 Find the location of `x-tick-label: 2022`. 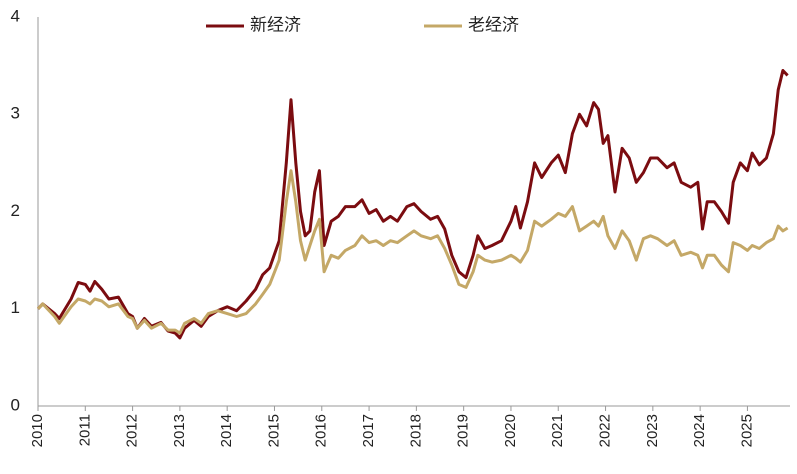

x-tick-label: 2022 is located at coordinates (605, 430).